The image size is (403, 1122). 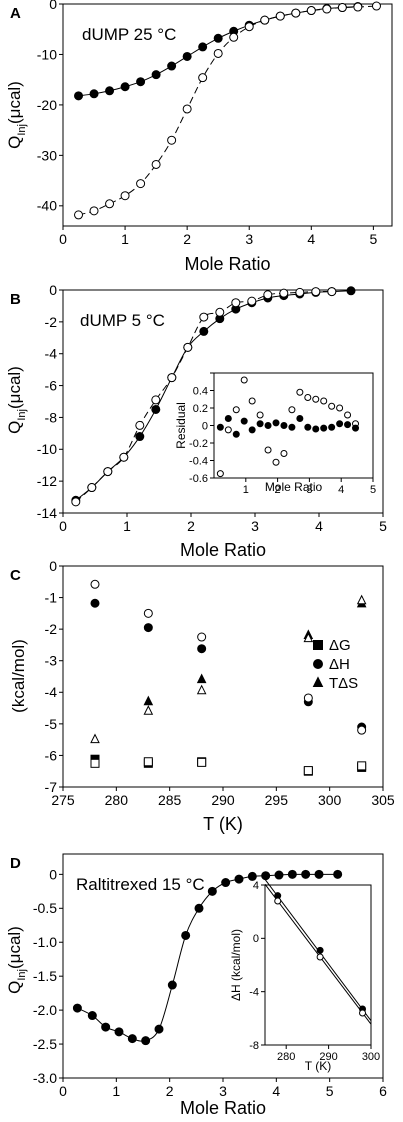 I want to click on panel-annotation: dUMP 5 °C, so click(x=122, y=320).